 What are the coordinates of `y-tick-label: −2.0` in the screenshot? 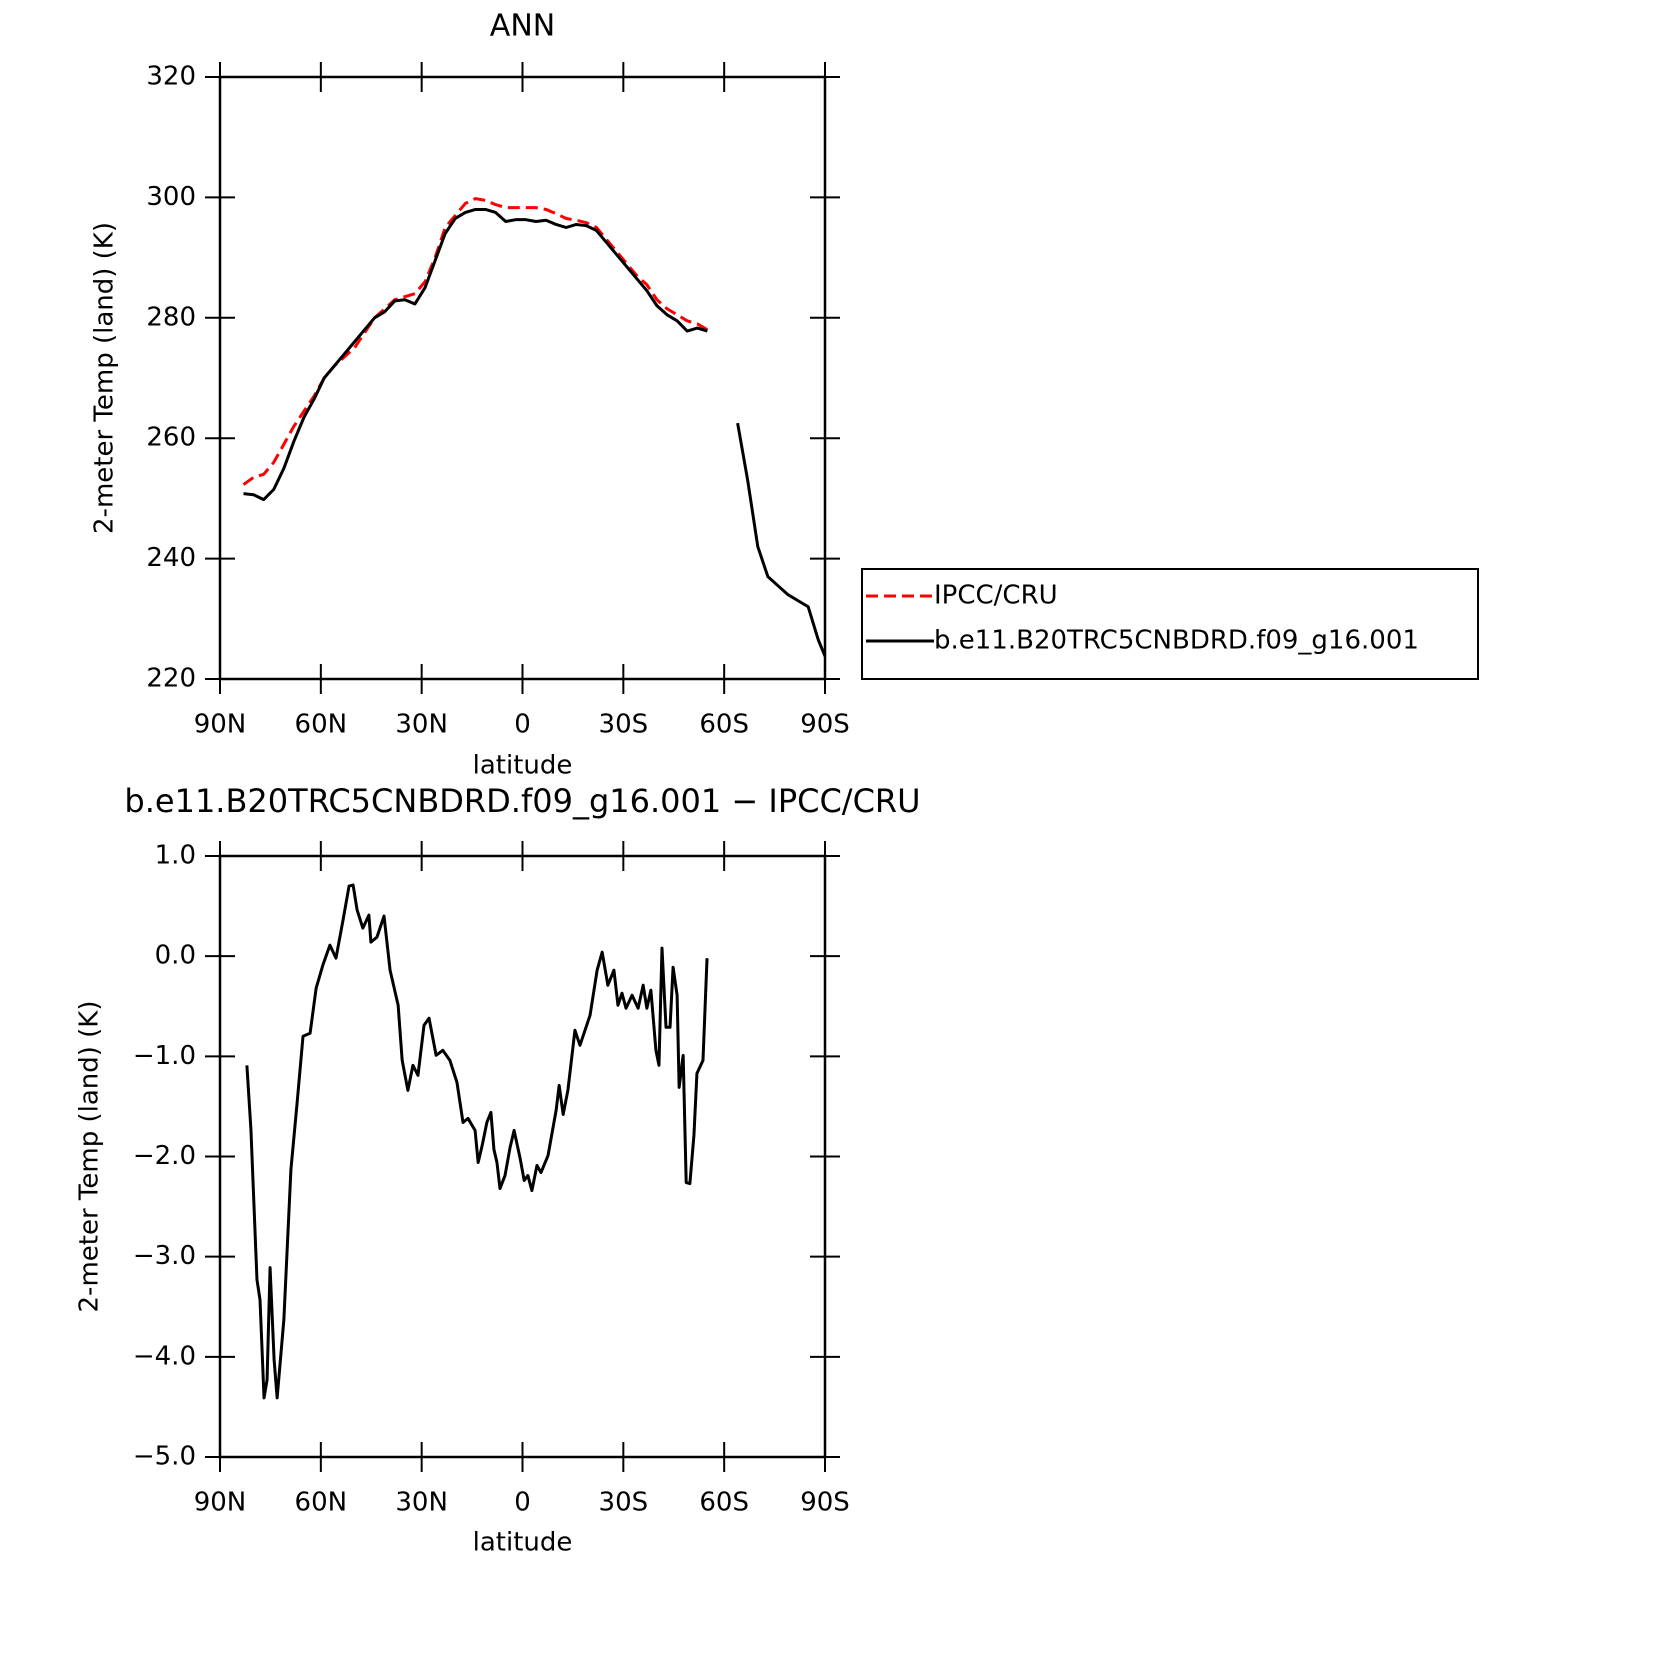 It's located at (164, 1156).